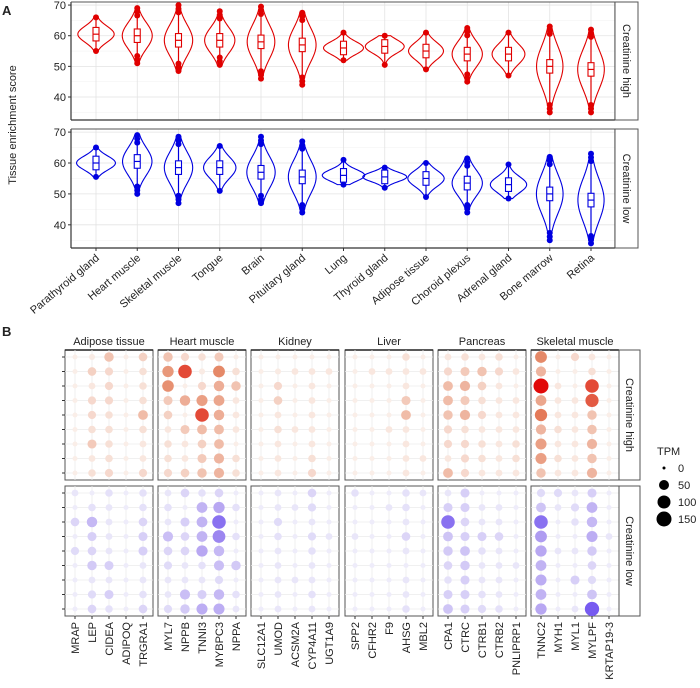 This screenshot has height=688, width=700. I want to click on y-tick-label: 70, so click(60, 133).